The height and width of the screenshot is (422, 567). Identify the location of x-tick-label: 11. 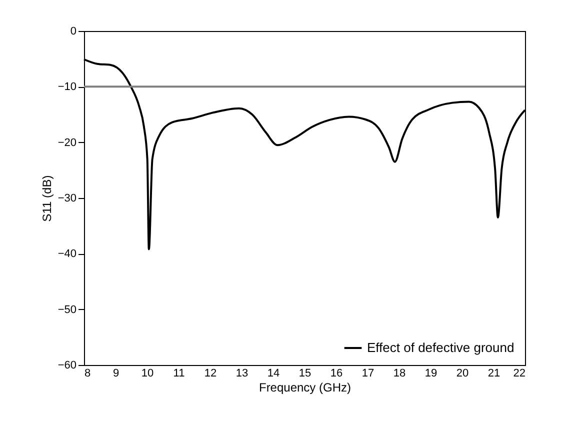
(179, 374).